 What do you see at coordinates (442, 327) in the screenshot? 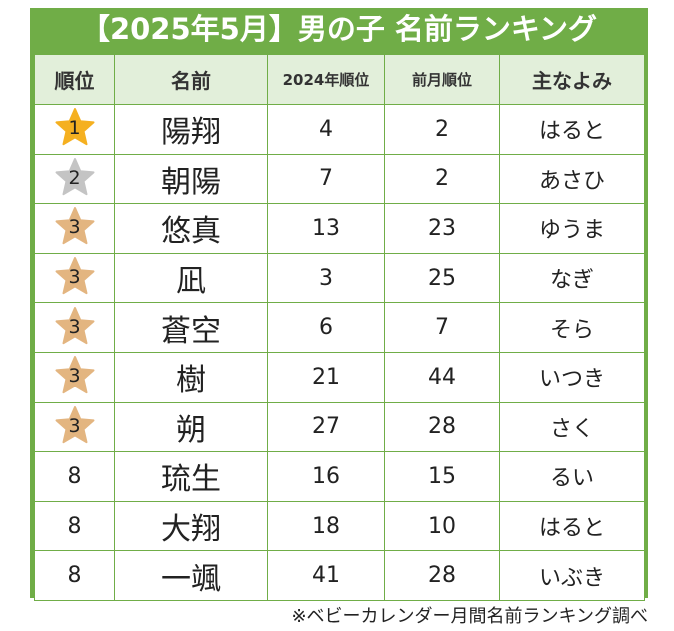
I see `prev-month-cell: 7` at bounding box center [442, 327].